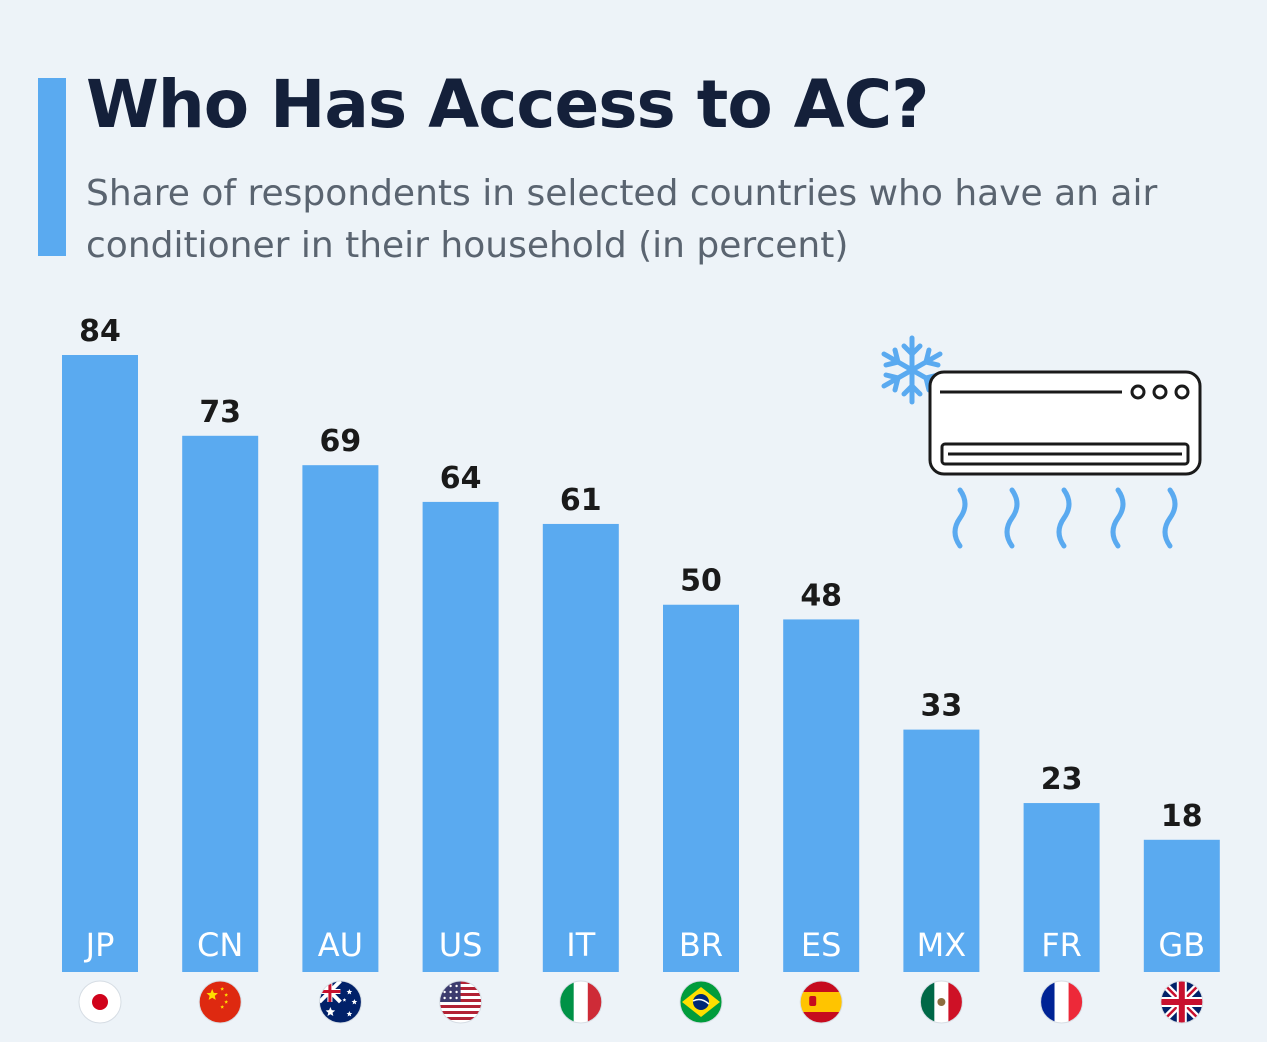 The height and width of the screenshot is (1042, 1267). Describe the element at coordinates (701, 1002) in the screenshot. I see `brazil-flag-icon` at that location.